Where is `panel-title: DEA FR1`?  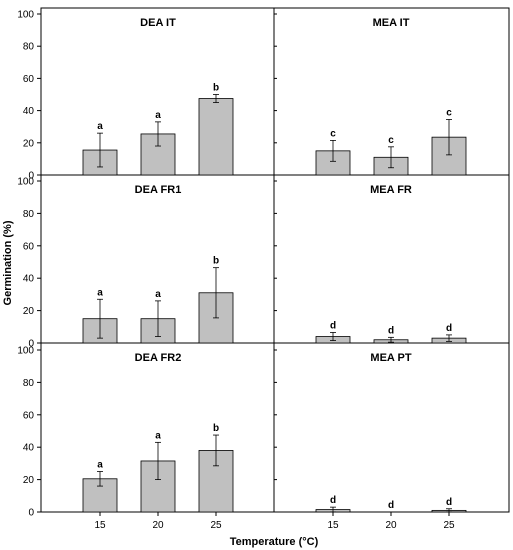 panel-title: DEA FR1 is located at coordinates (158, 190).